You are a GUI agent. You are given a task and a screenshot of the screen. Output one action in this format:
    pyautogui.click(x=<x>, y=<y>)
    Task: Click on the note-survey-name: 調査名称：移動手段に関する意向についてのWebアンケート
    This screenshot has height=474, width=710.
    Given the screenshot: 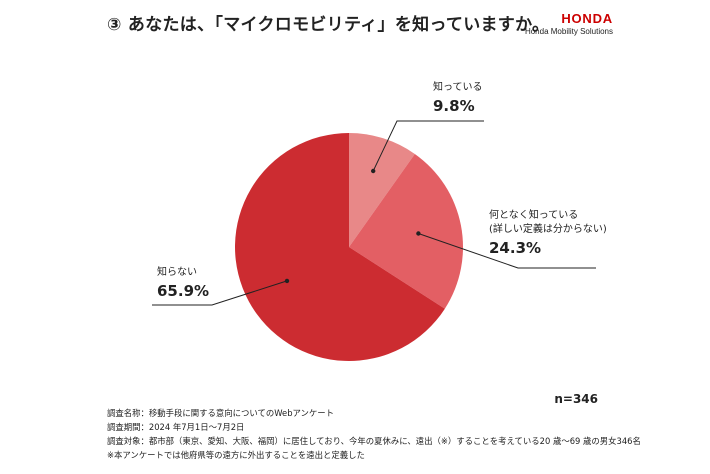 What is the action you would take?
    pyautogui.click(x=221, y=413)
    